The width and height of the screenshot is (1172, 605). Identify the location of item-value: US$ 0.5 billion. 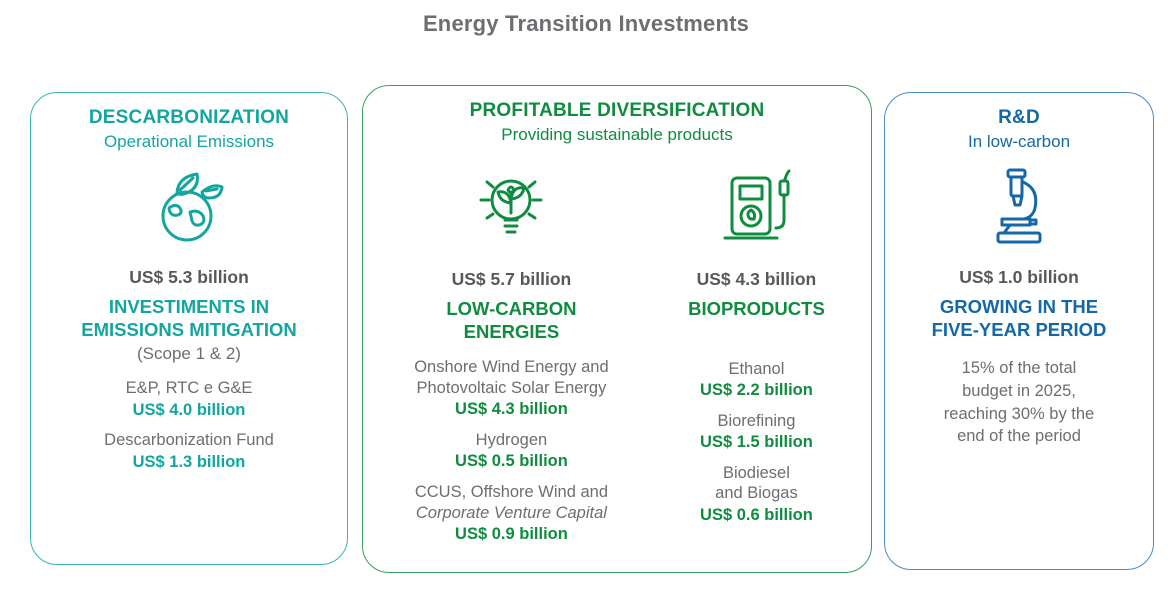
(511, 461).